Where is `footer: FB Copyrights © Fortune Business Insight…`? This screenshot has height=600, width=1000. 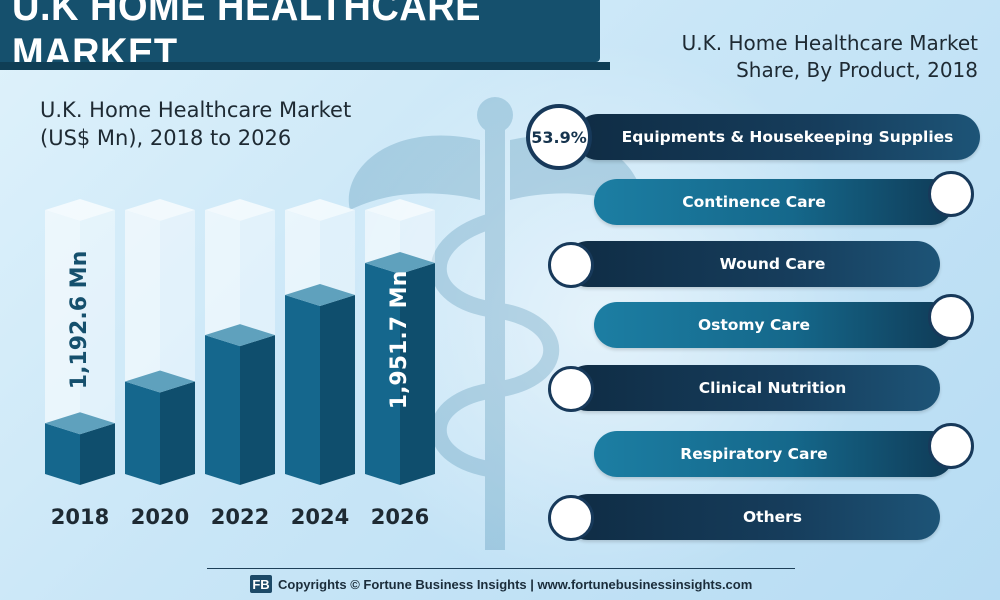
footer: FB Copyrights © Fortune Business Insight… is located at coordinates (501, 584).